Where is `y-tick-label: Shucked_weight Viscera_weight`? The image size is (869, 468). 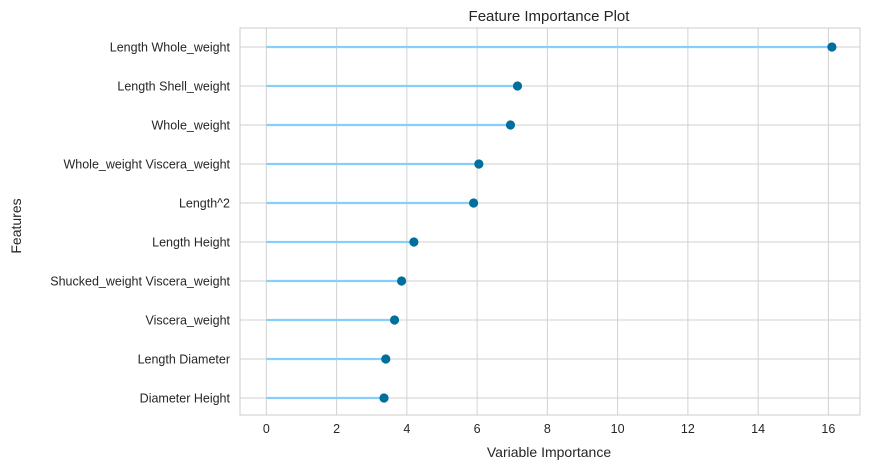 y-tick-label: Shucked_weight Viscera_weight is located at coordinates (140, 282).